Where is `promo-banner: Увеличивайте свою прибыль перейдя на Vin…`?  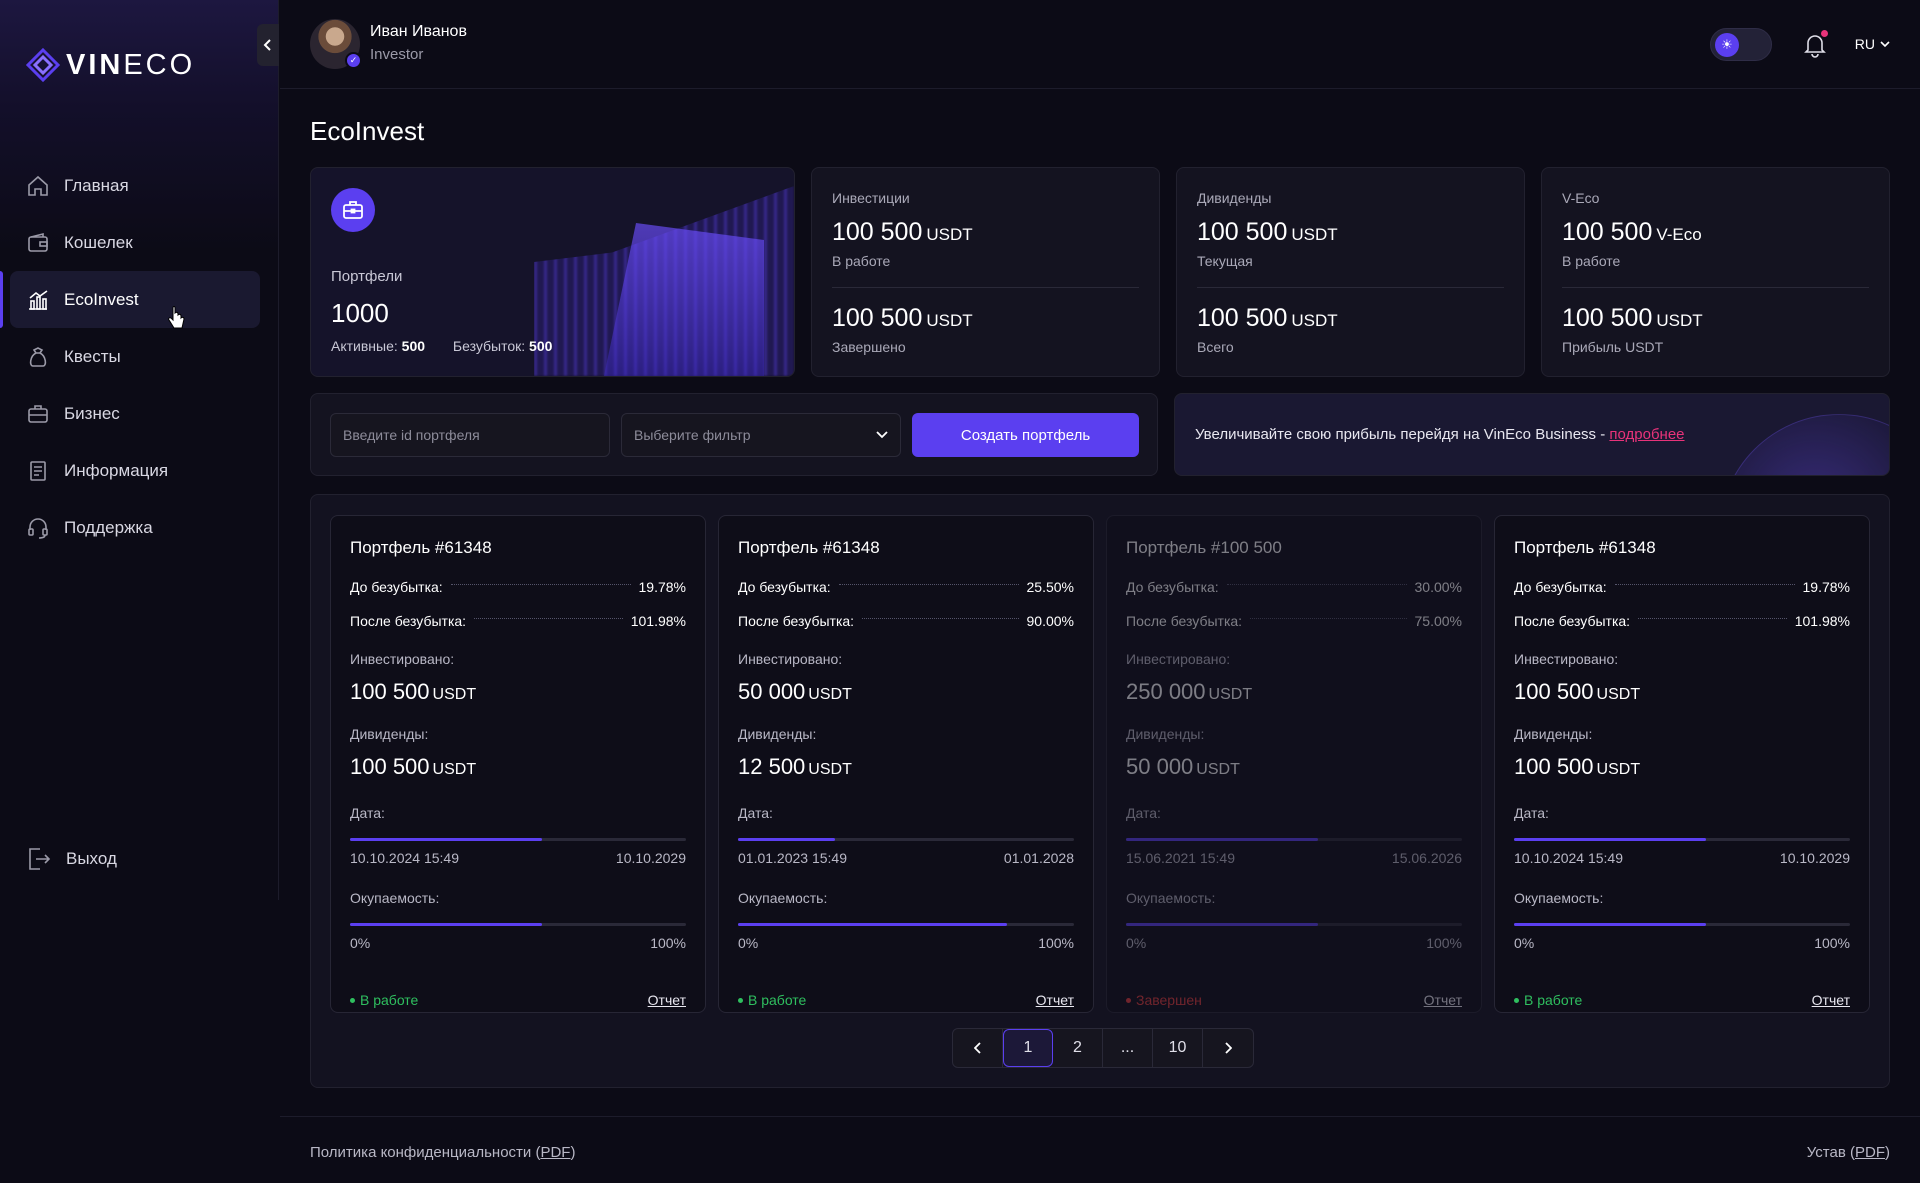 promo-banner: Увеличивайте свою прибыль перейдя на Vin… is located at coordinates (1532, 434).